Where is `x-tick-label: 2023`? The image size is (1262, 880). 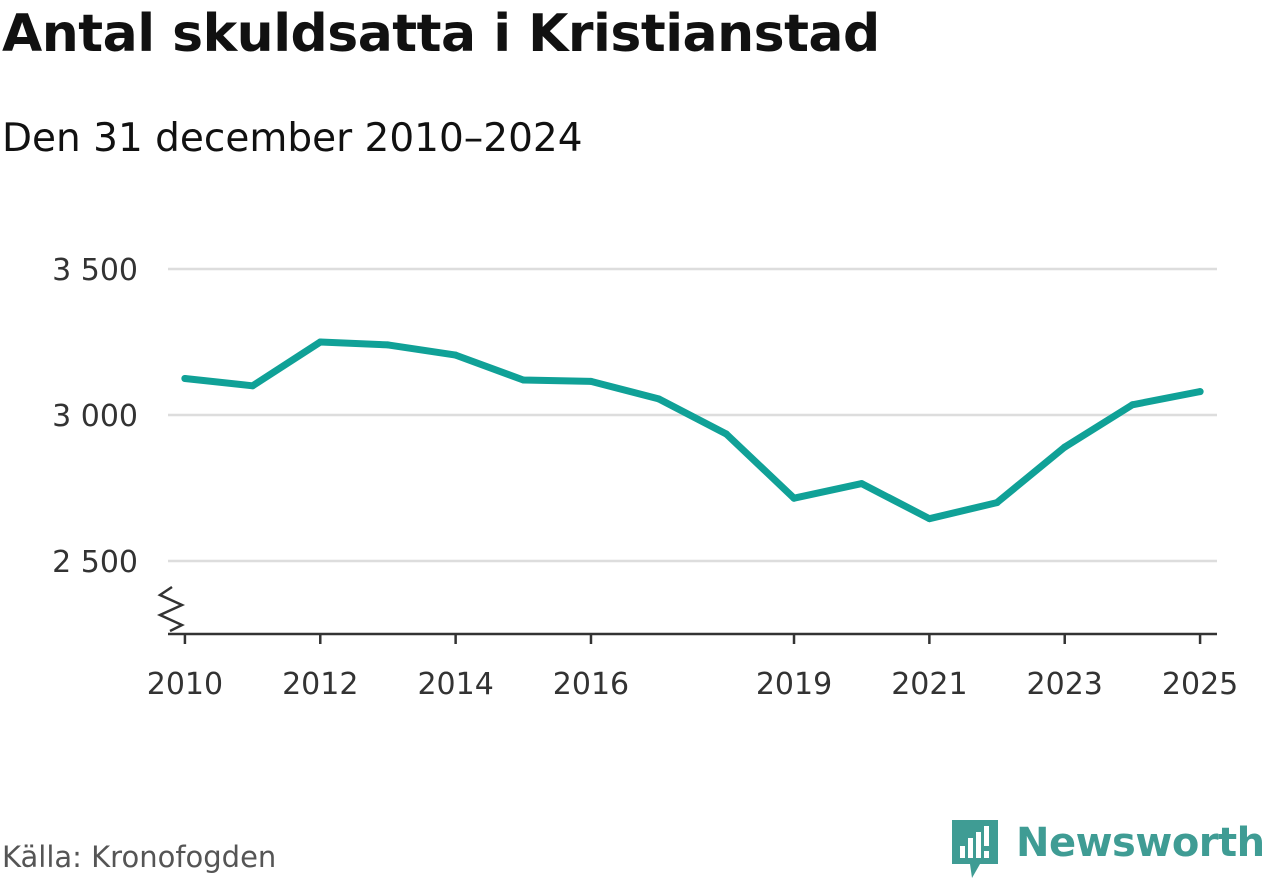 x-tick-label: 2023 is located at coordinates (1065, 684).